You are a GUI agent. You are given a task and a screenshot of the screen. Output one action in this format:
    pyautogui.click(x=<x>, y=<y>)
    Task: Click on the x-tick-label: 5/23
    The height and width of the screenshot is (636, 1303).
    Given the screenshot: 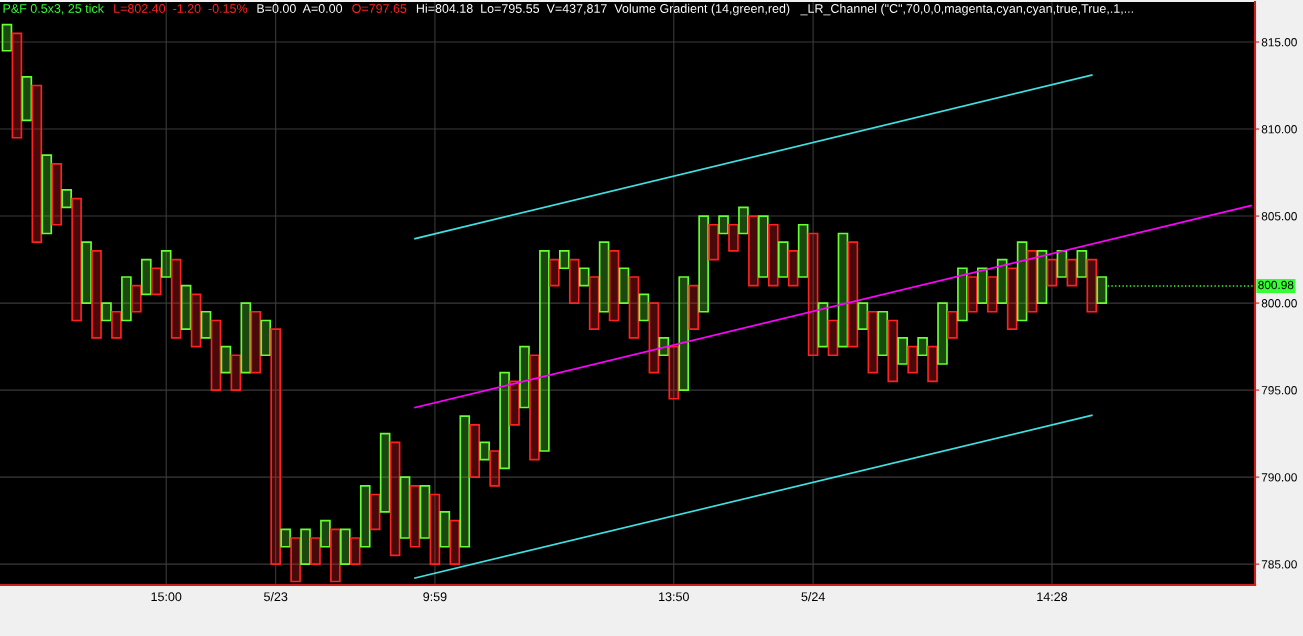 What is the action you would take?
    pyautogui.click(x=276, y=596)
    